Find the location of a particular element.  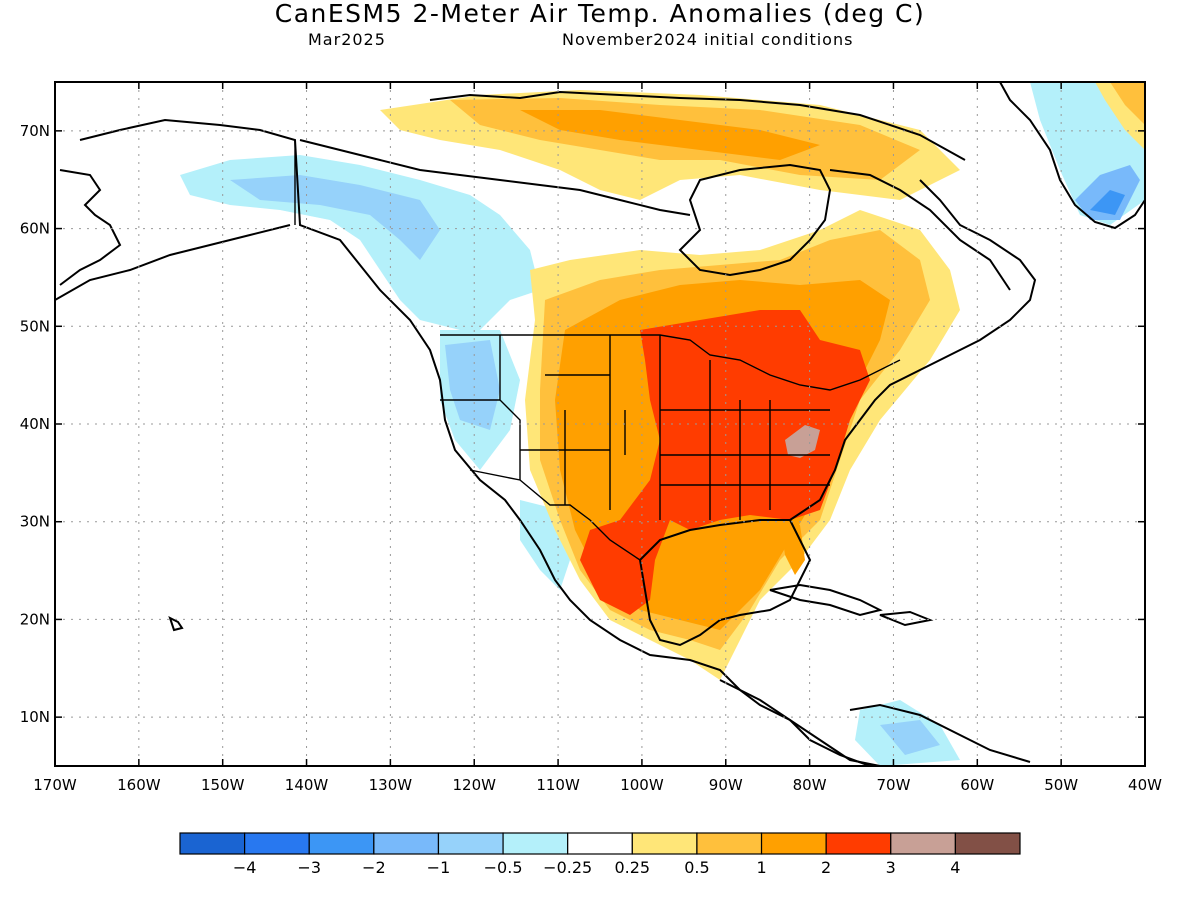

lon-tick-label: 60W is located at coordinates (977, 785).